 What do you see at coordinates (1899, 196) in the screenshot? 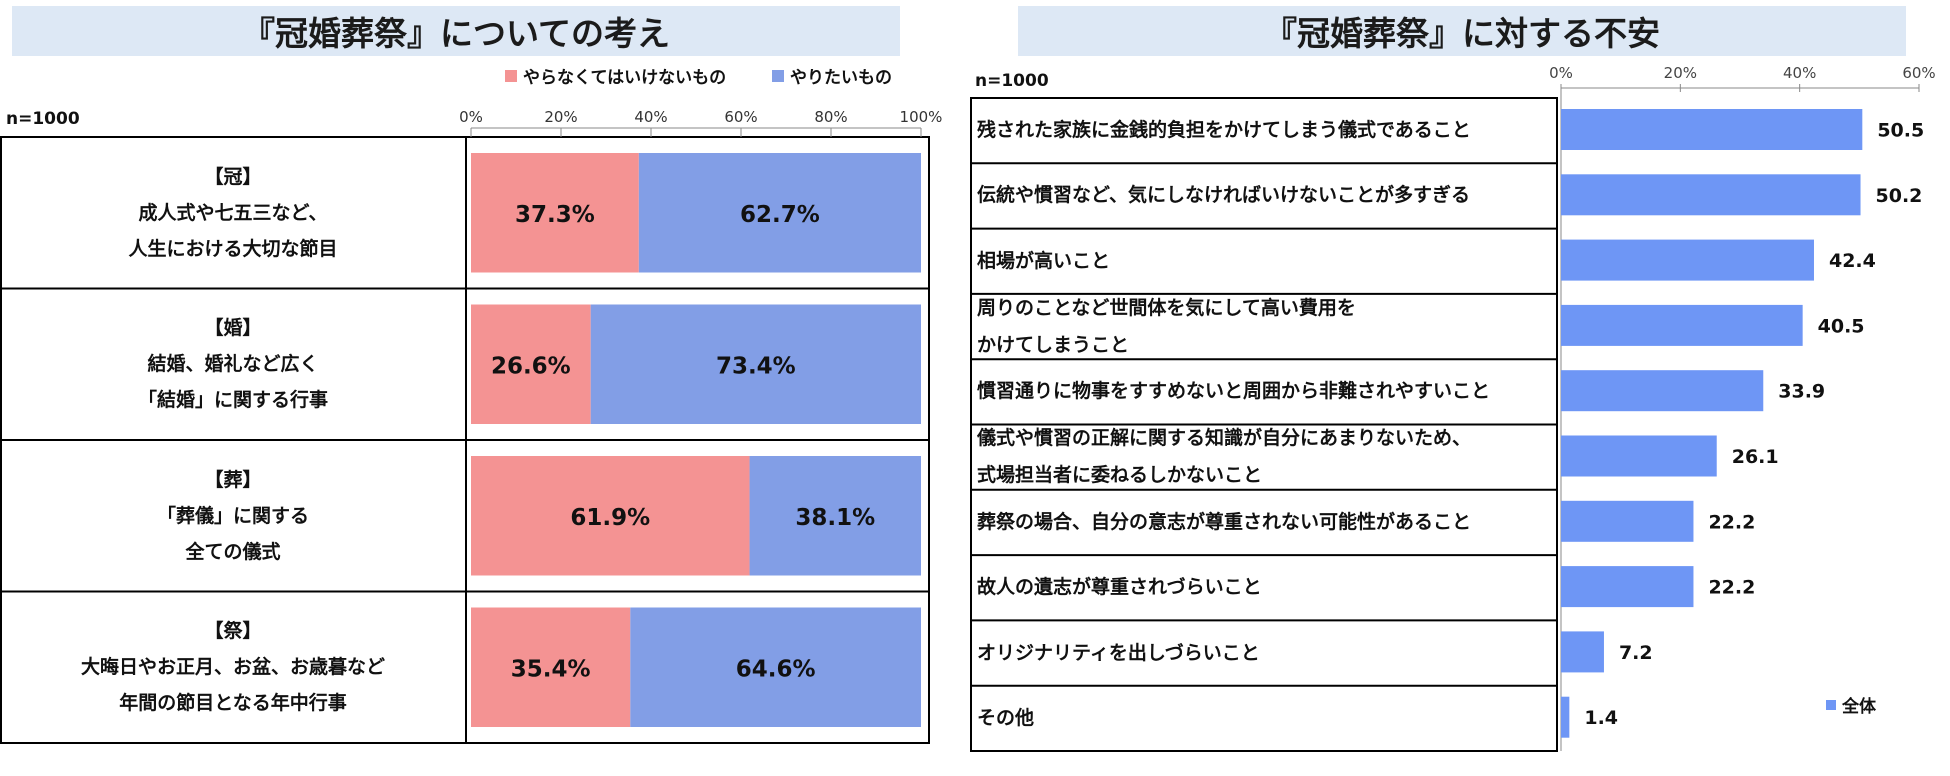
I see `data-label-overall: 50.2` at bounding box center [1899, 196].